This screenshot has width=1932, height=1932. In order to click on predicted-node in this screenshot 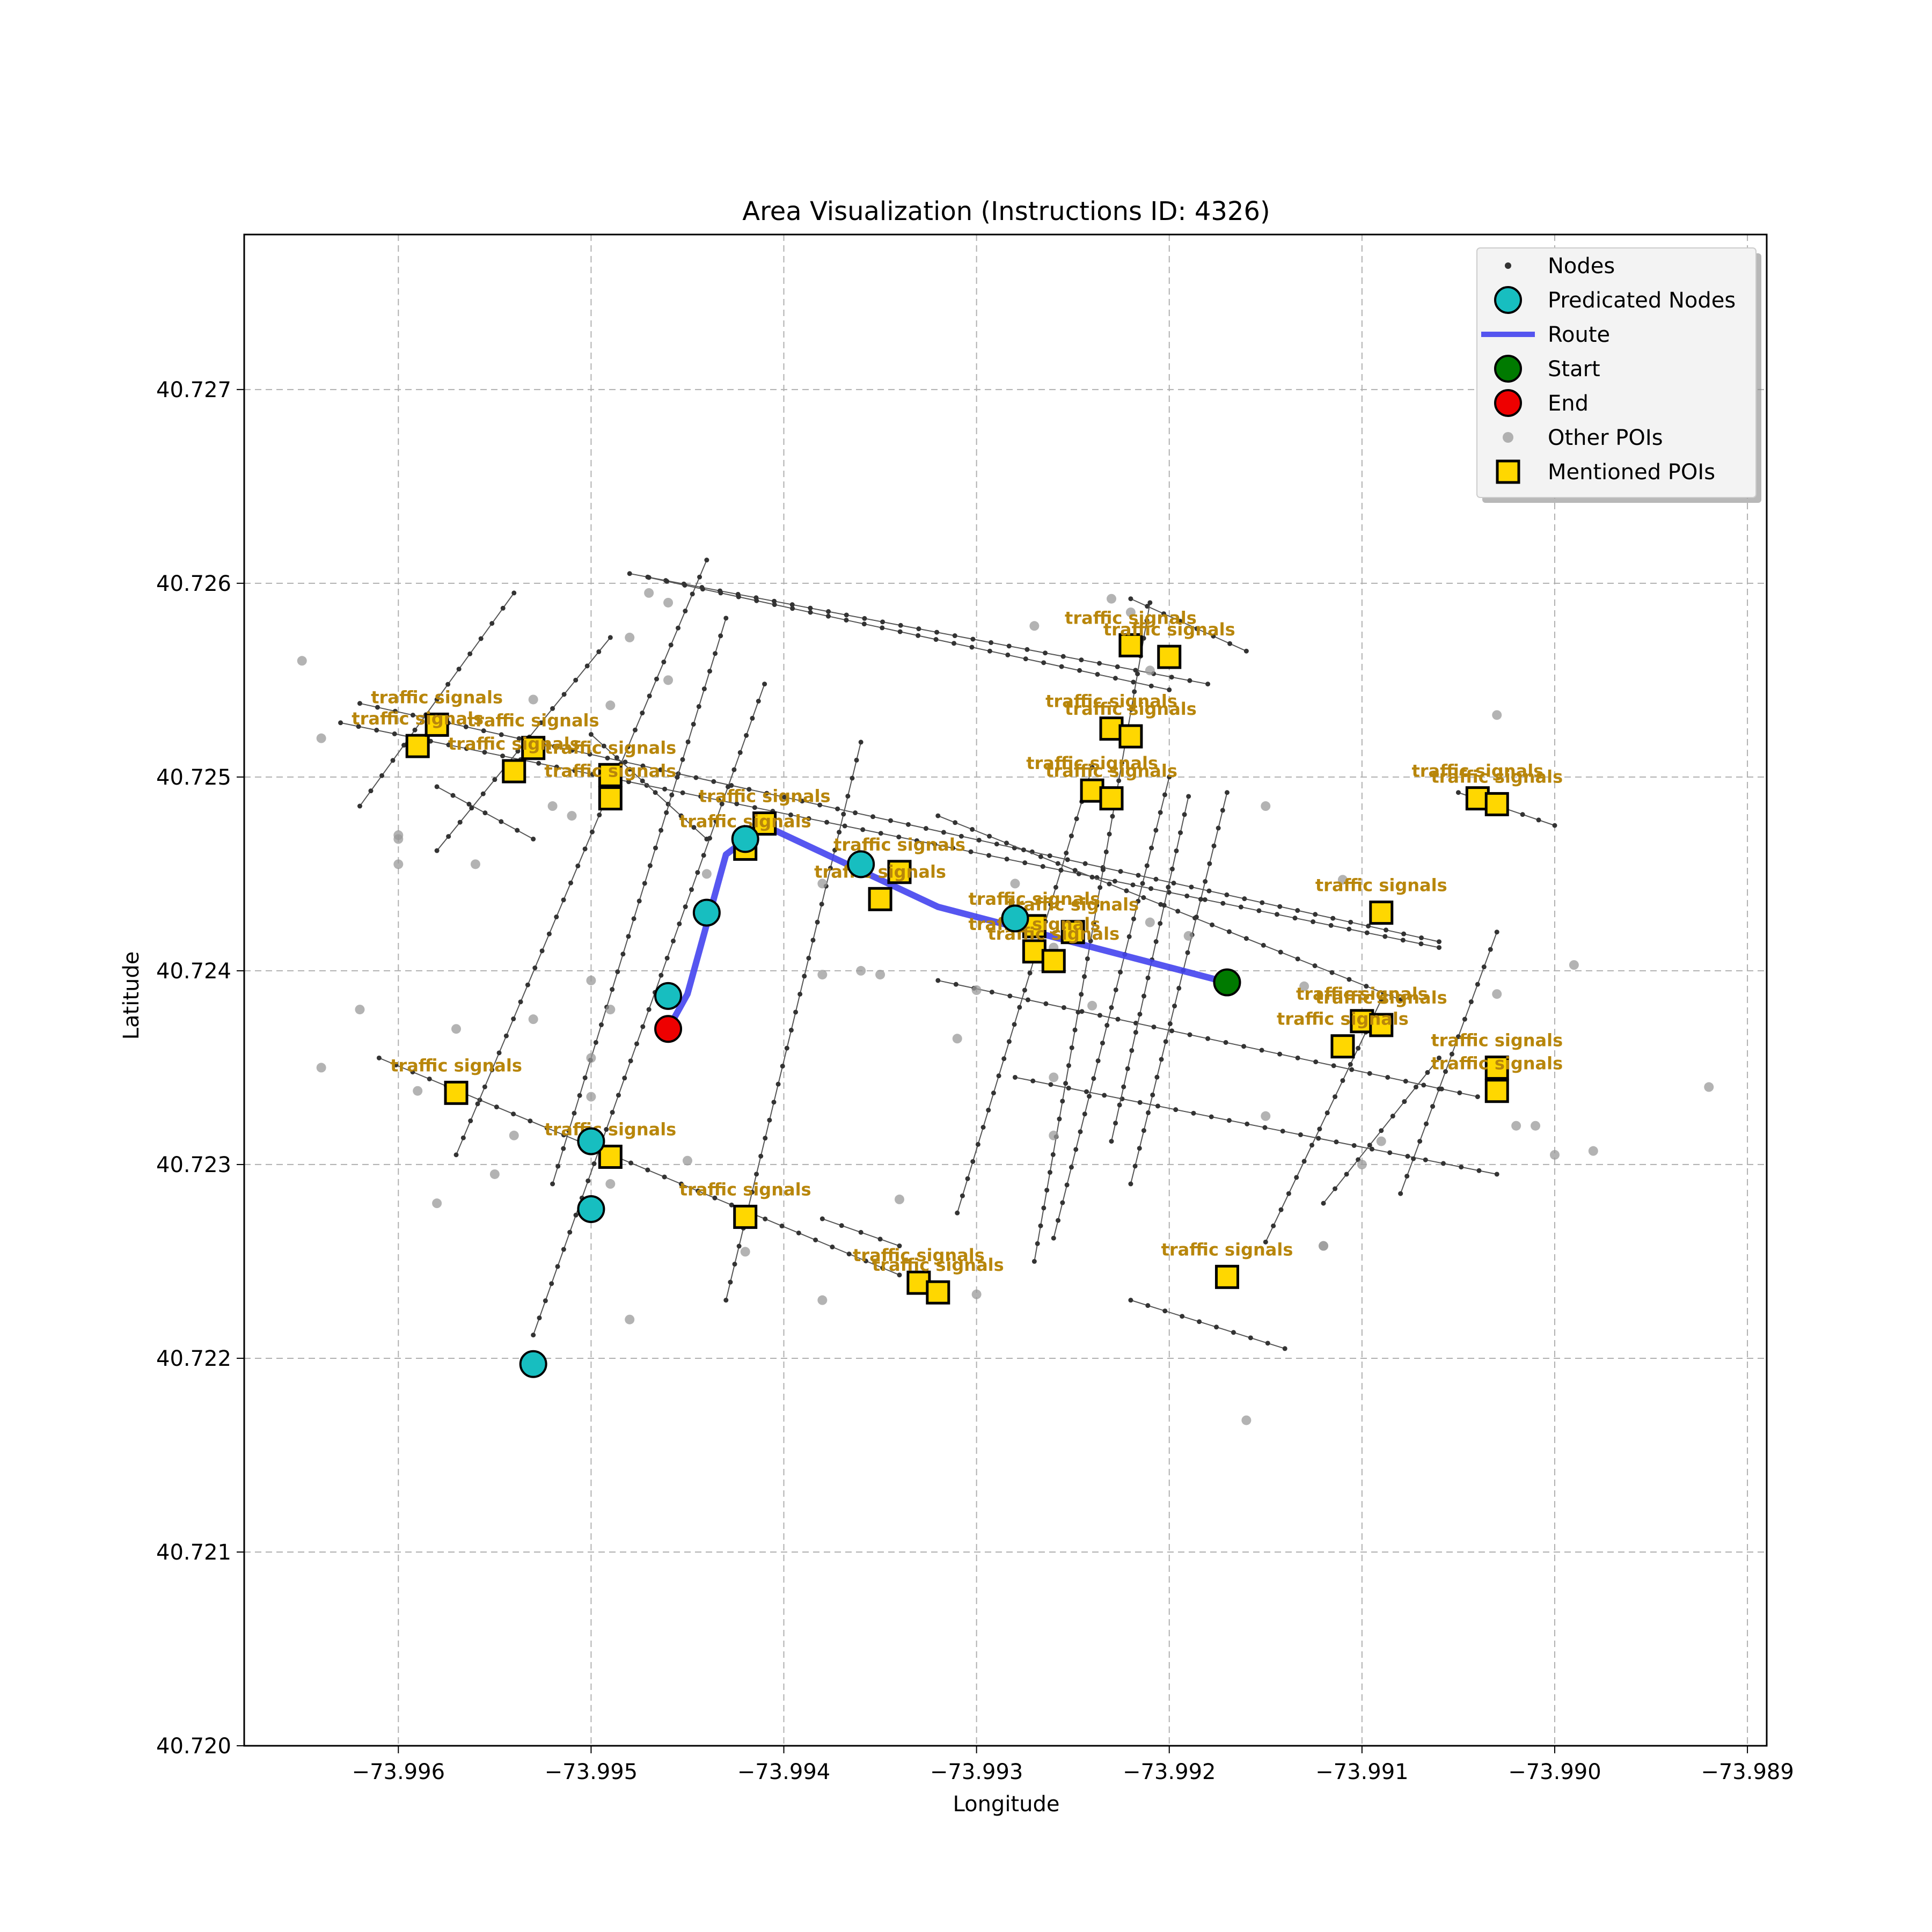, I will do `click(591, 1209)`.